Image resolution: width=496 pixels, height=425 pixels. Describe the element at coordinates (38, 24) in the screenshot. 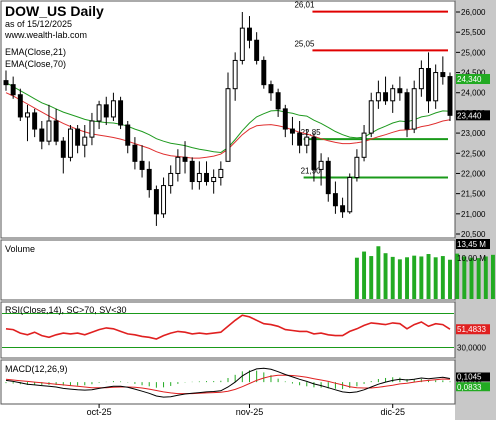

I see `as-of-date: as of 15/12/2025` at that location.